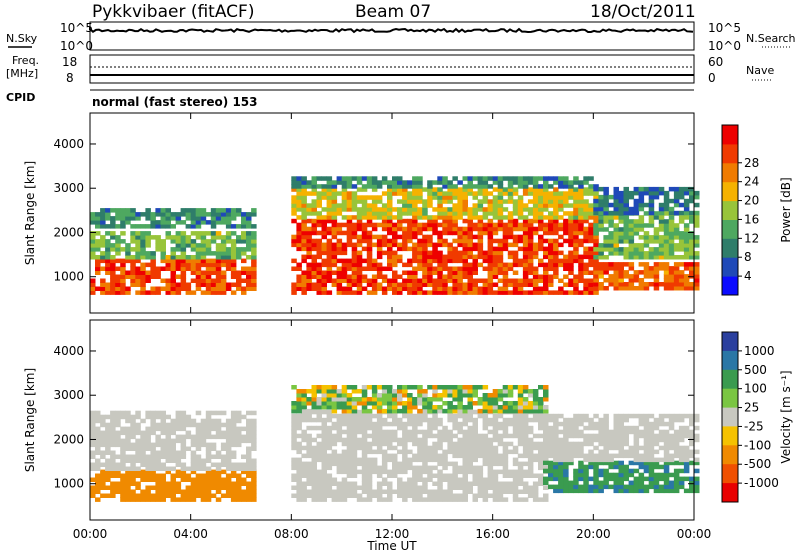 The height and width of the screenshot is (554, 800). I want to click on velocity-colorbar-label: Velocity [m s⁻¹], so click(786, 416).